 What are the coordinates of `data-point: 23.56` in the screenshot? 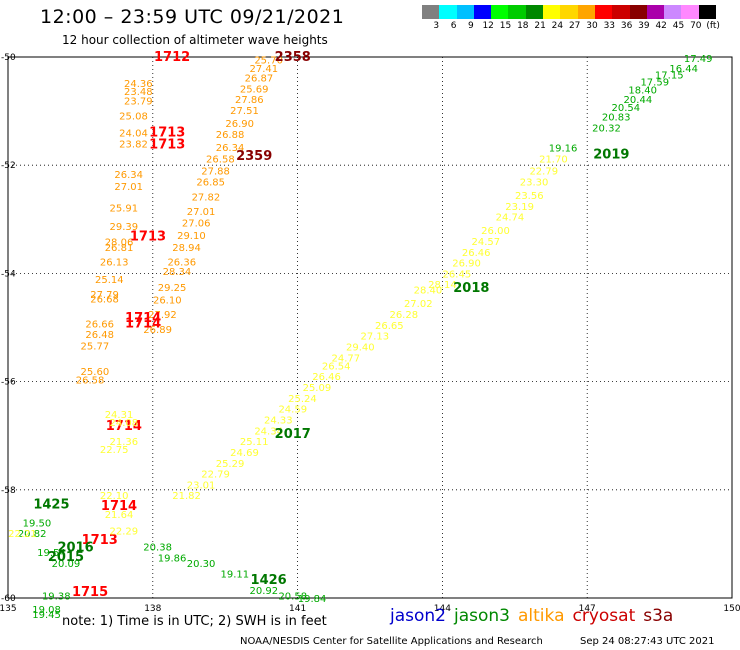 It's located at (529, 196).